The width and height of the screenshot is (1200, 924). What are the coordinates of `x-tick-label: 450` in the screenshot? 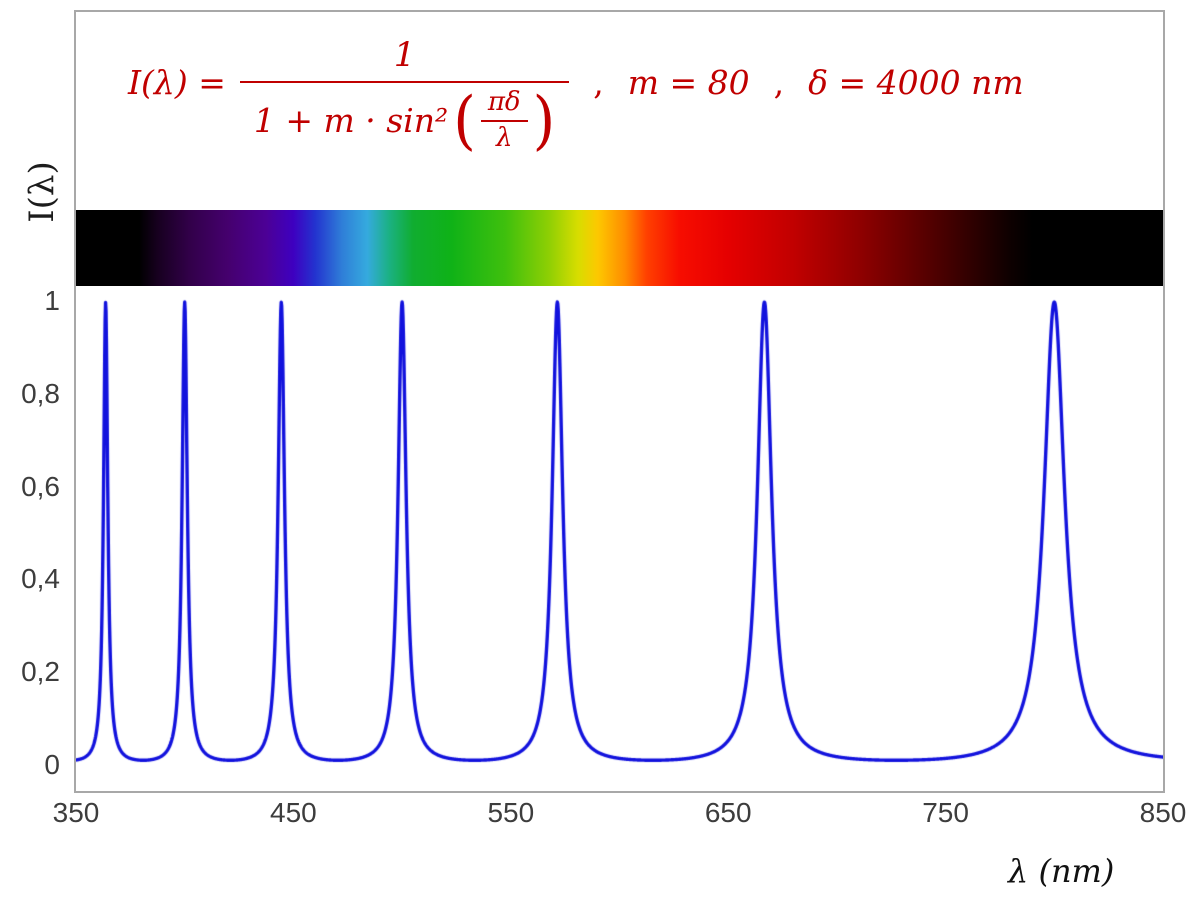 It's located at (293, 812).